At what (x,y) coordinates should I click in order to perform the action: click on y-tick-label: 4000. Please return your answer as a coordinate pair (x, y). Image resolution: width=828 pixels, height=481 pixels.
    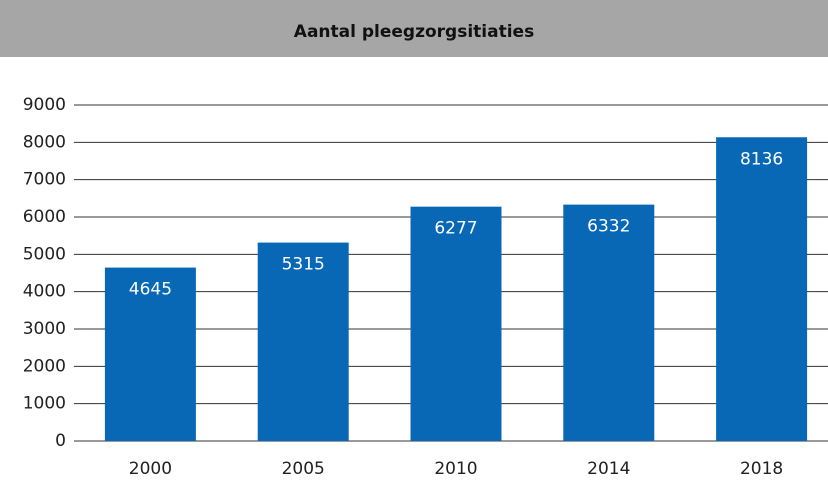
    Looking at the image, I should click on (44, 292).